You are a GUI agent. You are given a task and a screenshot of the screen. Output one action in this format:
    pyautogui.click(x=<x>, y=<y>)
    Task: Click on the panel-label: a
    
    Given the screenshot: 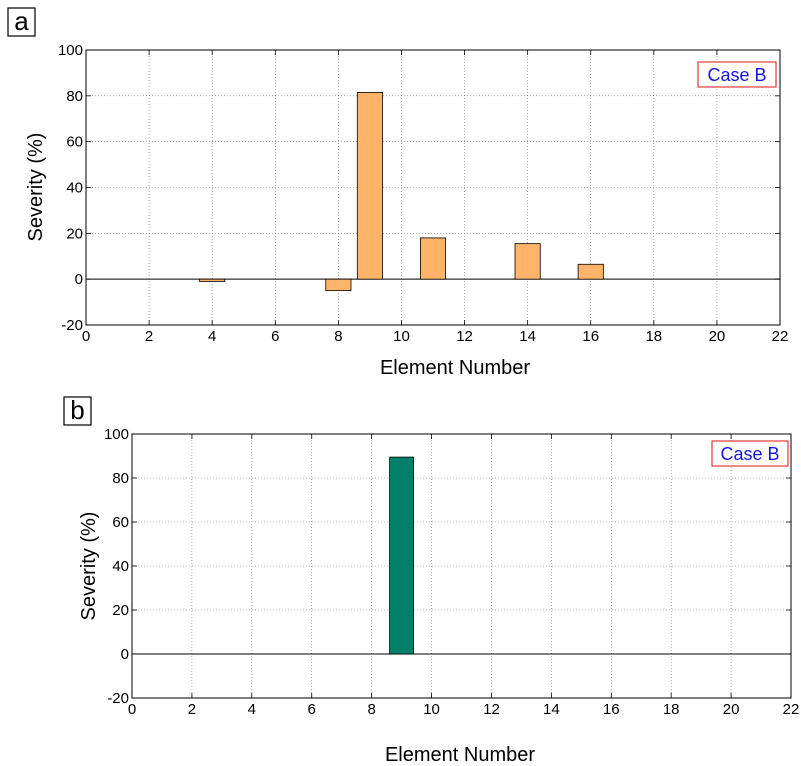 What is the action you would take?
    pyautogui.click(x=21, y=21)
    